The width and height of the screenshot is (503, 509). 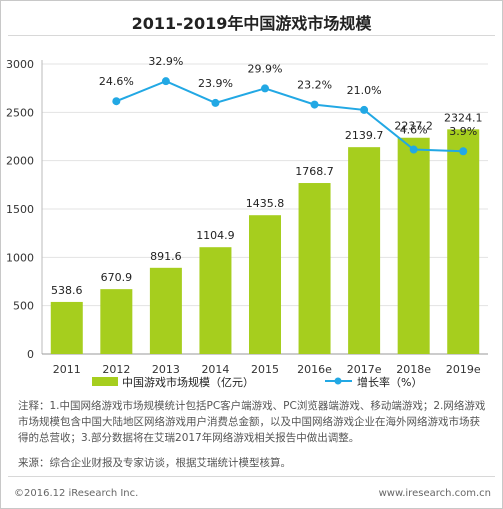 What do you see at coordinates (116, 81) in the screenshot?
I see `growth-rate-label: 24.6%` at bounding box center [116, 81].